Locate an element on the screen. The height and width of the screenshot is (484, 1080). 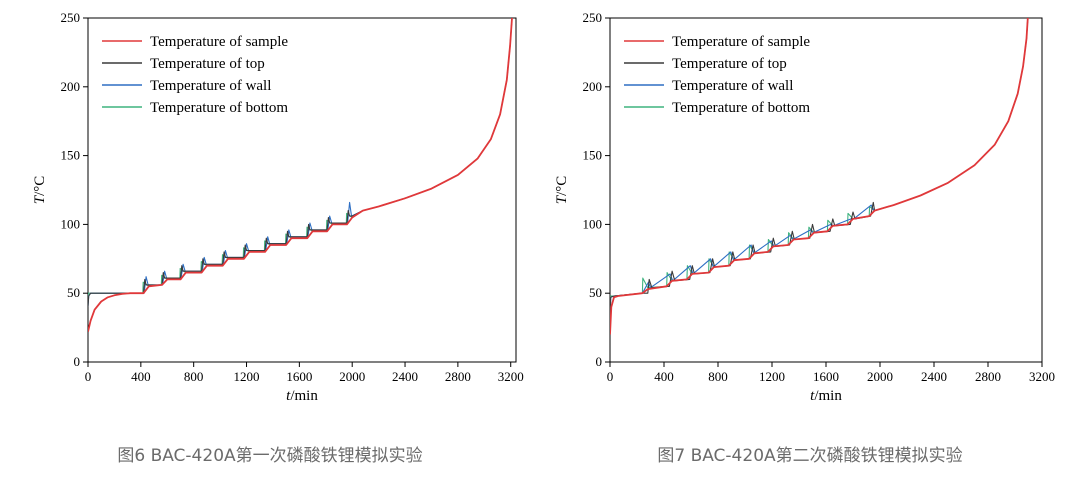
figure-caption-7: 图7 BAC-420A第二次磷酸铁锂模拟实验 is located at coordinates (810, 456).